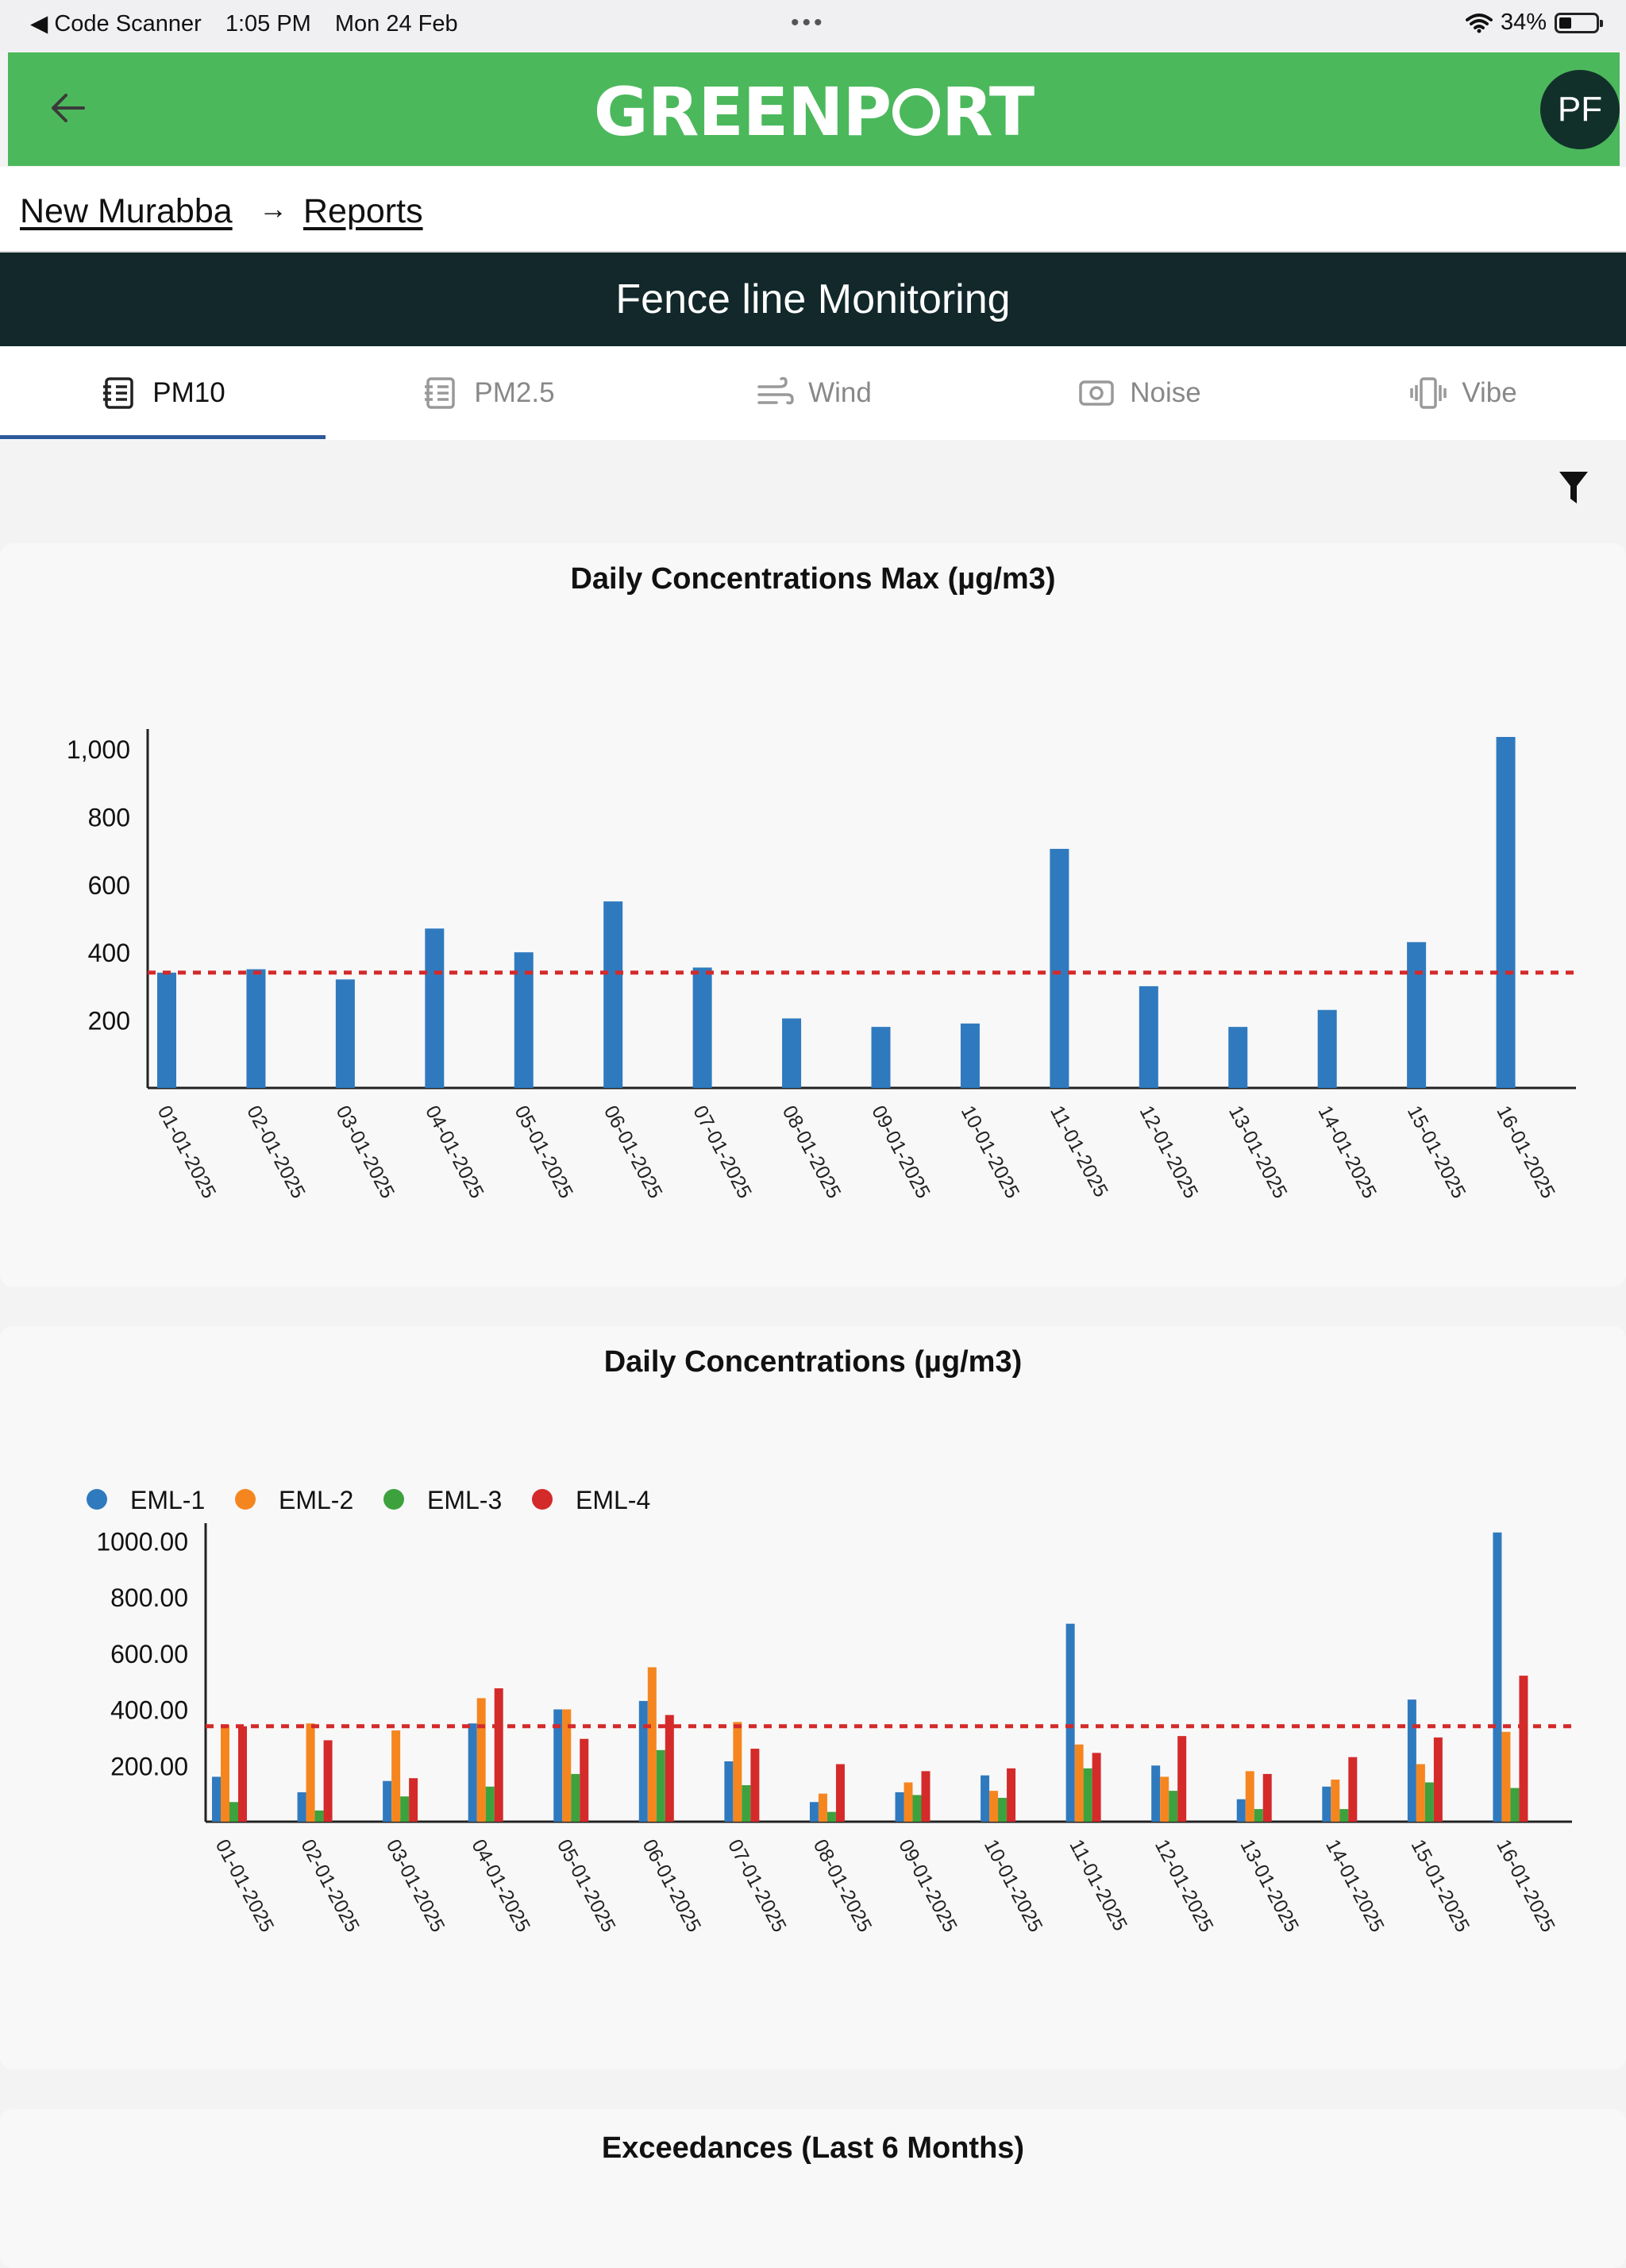 The height and width of the screenshot is (2268, 1626). What do you see at coordinates (1184, 1886) in the screenshot?
I see `x-tick-label: 12-01-2025` at bounding box center [1184, 1886].